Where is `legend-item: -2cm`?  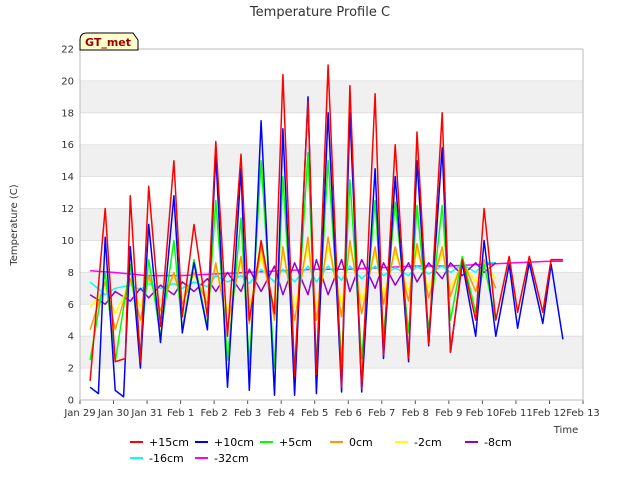 legend-item: -2cm is located at coordinates (418, 442).